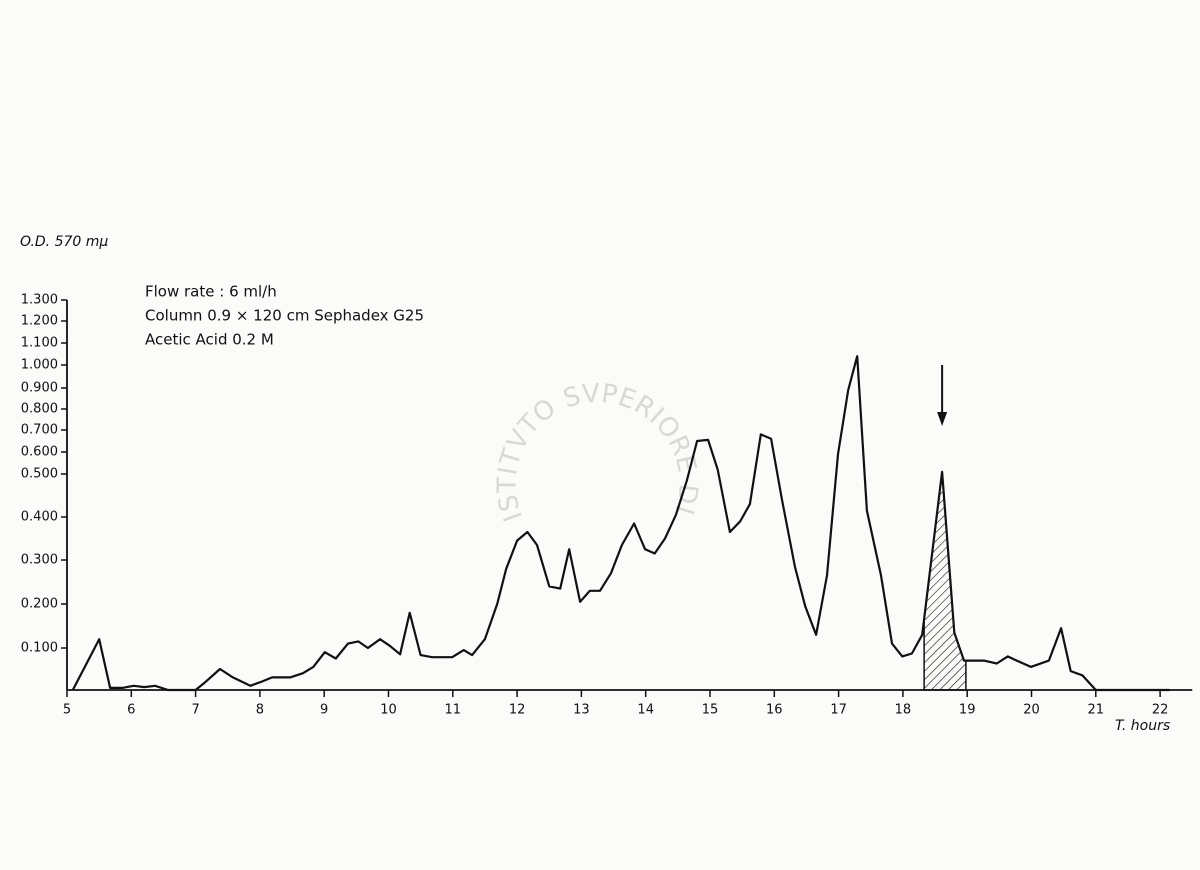 The height and width of the screenshot is (870, 1200). What do you see at coordinates (211, 292) in the screenshot?
I see `annotation: Flow rate : 6 ml/h` at bounding box center [211, 292].